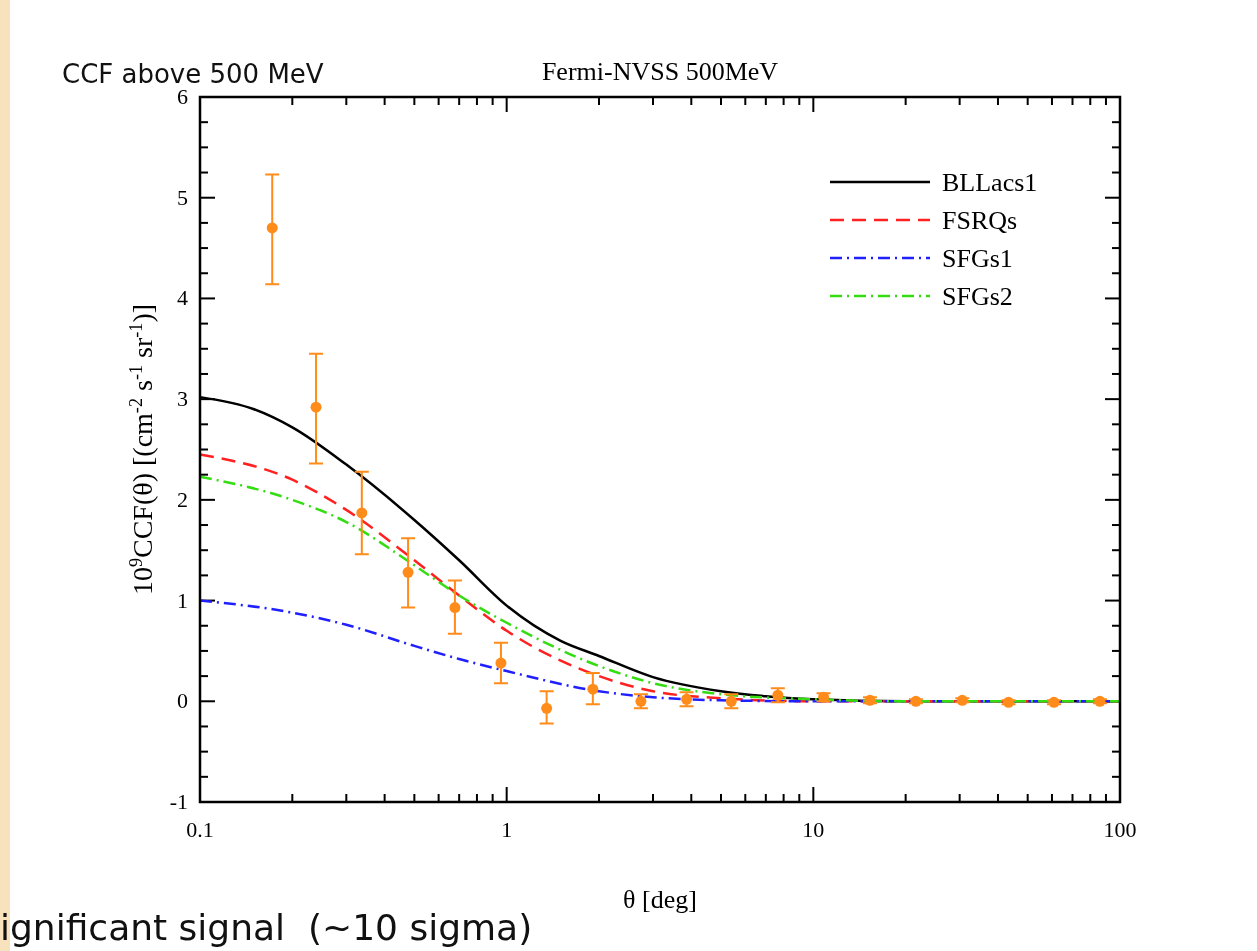 Image resolution: width=1257 pixels, height=951 pixels. I want to click on text: ignificant signal (~10 sigma), so click(266, 927).